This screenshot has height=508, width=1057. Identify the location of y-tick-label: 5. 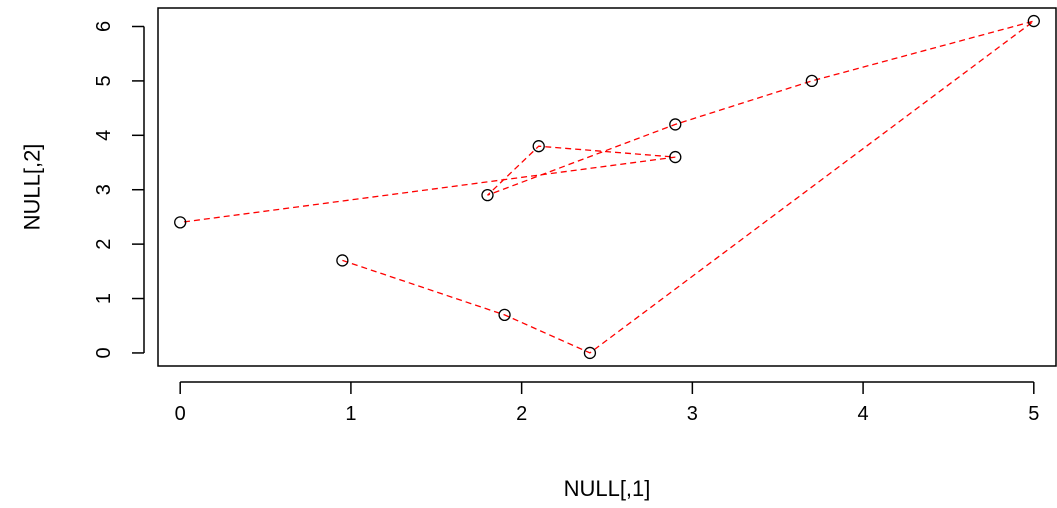
(104, 80).